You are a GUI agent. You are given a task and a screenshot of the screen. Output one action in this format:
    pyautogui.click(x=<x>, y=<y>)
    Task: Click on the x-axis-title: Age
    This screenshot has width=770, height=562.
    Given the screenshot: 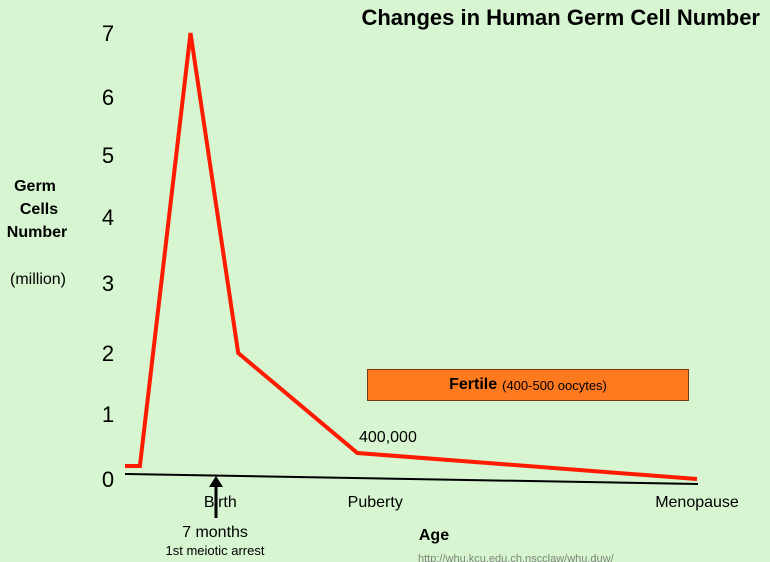 What is the action you would take?
    pyautogui.click(x=434, y=535)
    